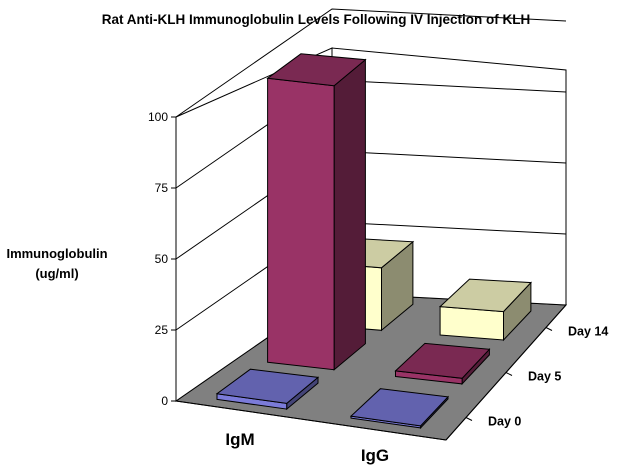 The width and height of the screenshot is (625, 470). What do you see at coordinates (311, 420) in the screenshot?
I see `x-axis` at bounding box center [311, 420].